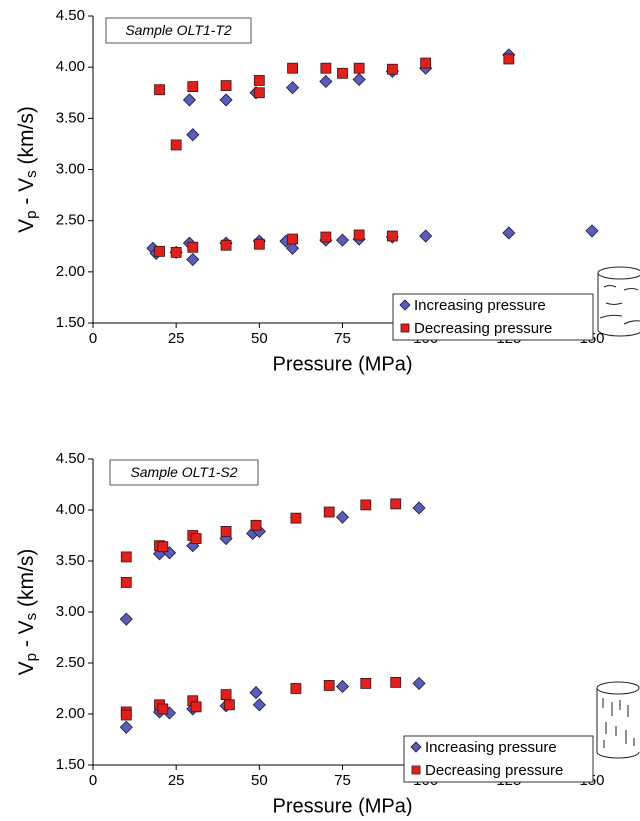  Describe the element at coordinates (618, 720) in the screenshot. I see `sample-sketch` at that location.